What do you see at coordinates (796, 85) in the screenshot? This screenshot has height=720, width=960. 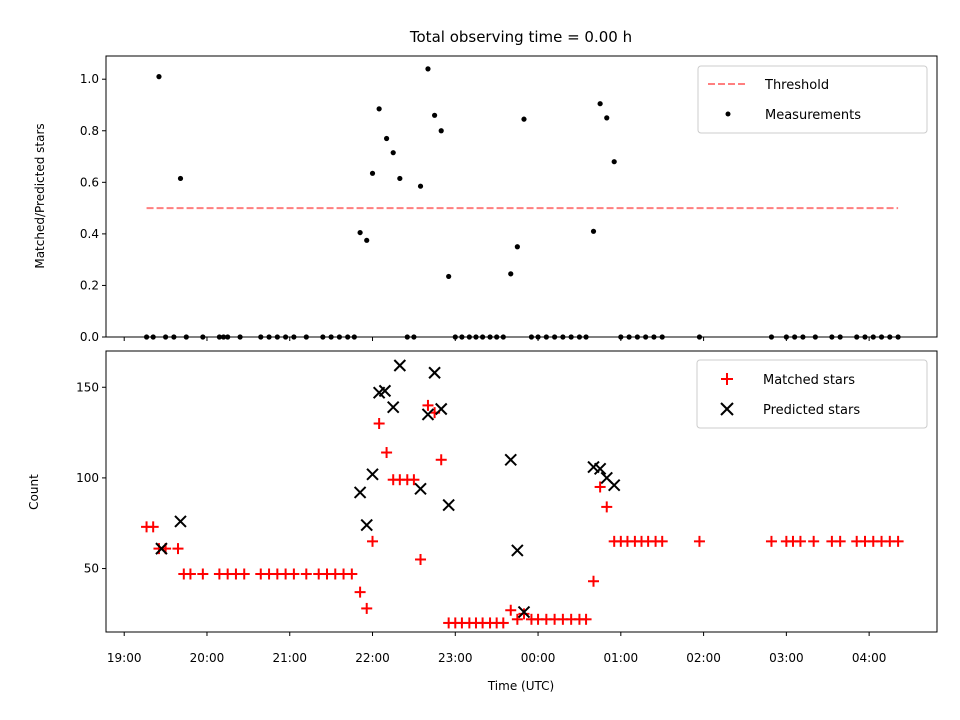 I see `threshold-legend-label: Threshold` at bounding box center [796, 85].